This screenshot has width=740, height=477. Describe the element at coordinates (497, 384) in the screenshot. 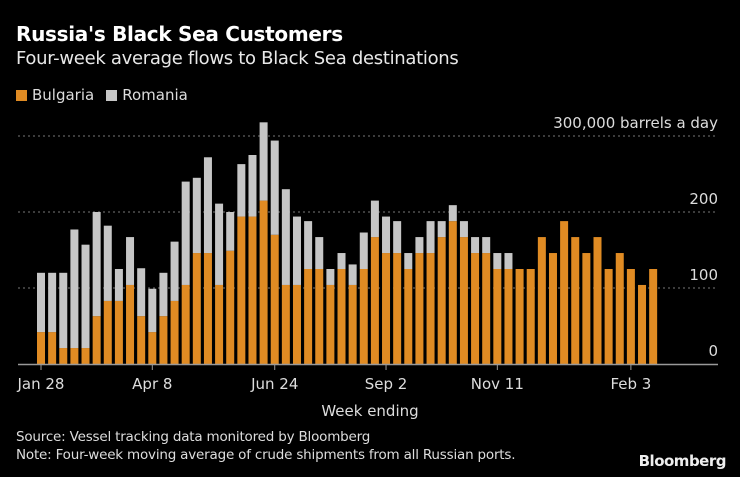

I see `x-tick-label: Nov 11` at that location.